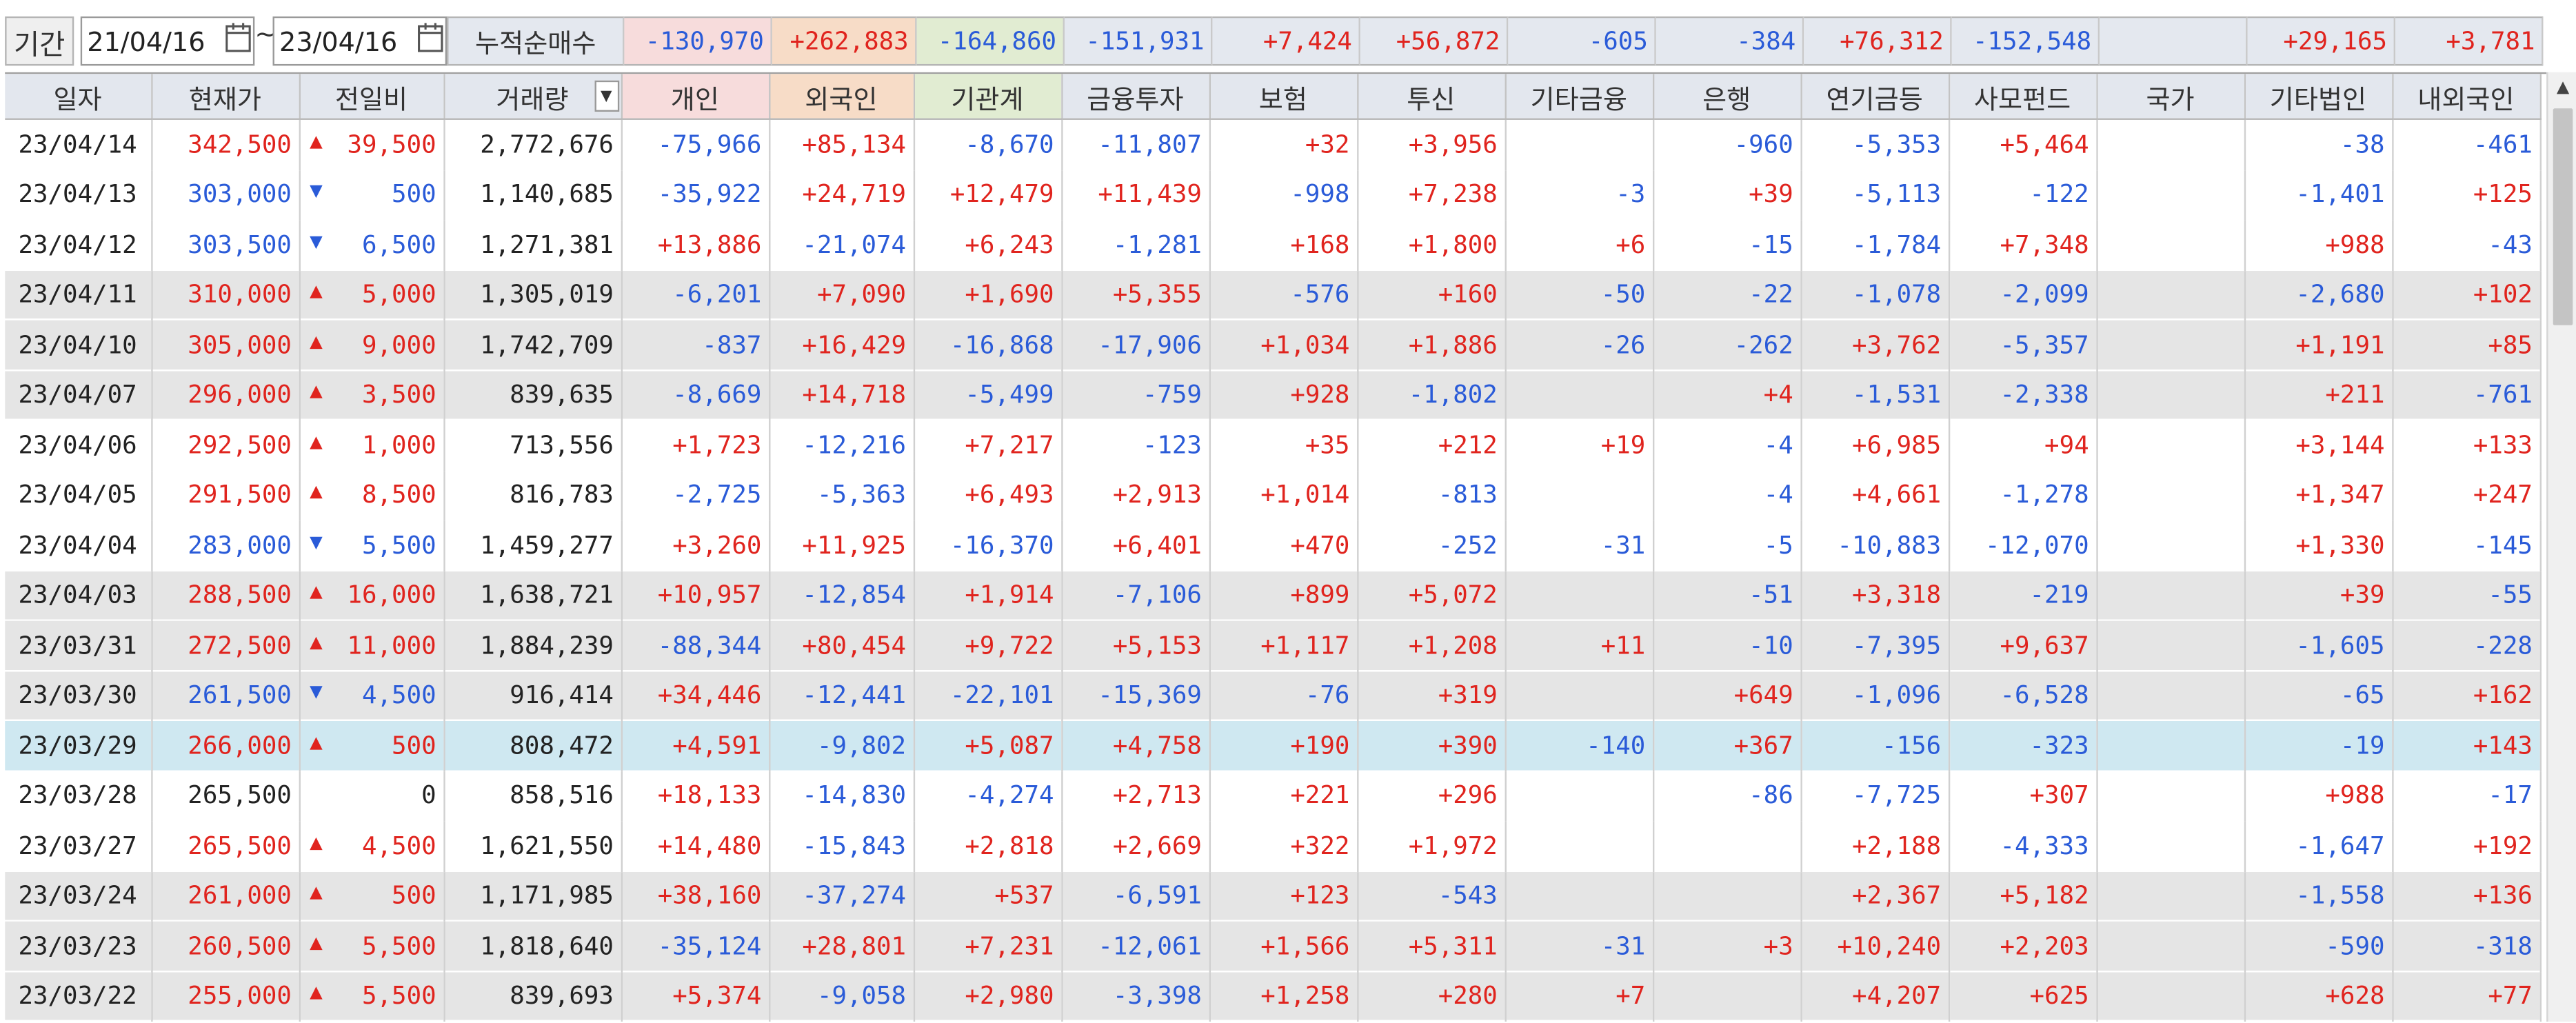  What do you see at coordinates (532, 494) in the screenshot?
I see `volume-cell: 816,783` at bounding box center [532, 494].